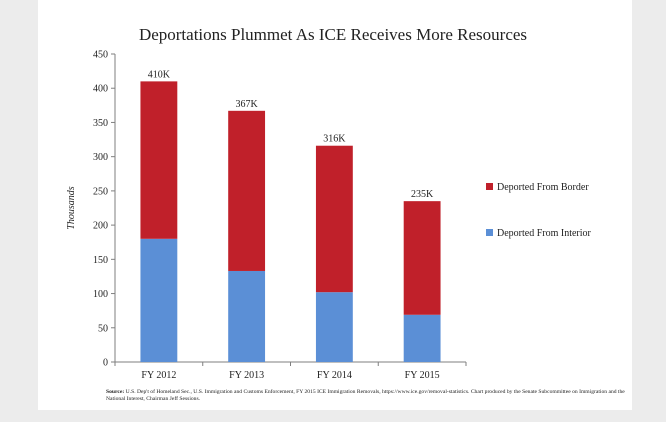 Image resolution: width=666 pixels, height=422 pixels. I want to click on y-tick-label: 300, so click(100, 157).